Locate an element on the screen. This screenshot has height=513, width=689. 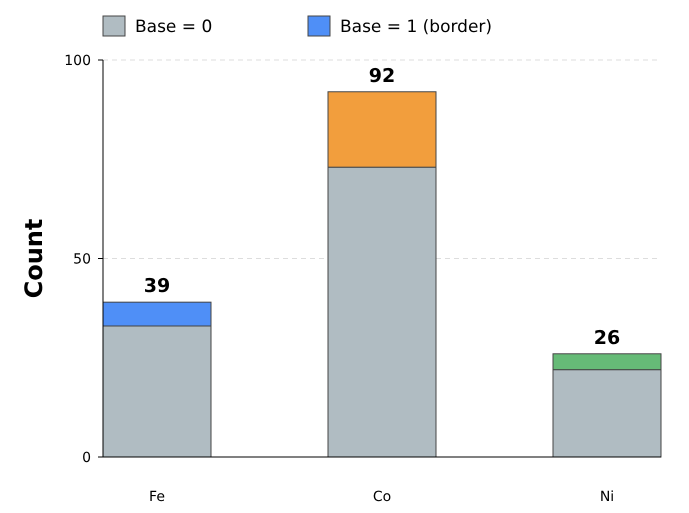
y-tick-label: 100 is located at coordinates (77, 60).